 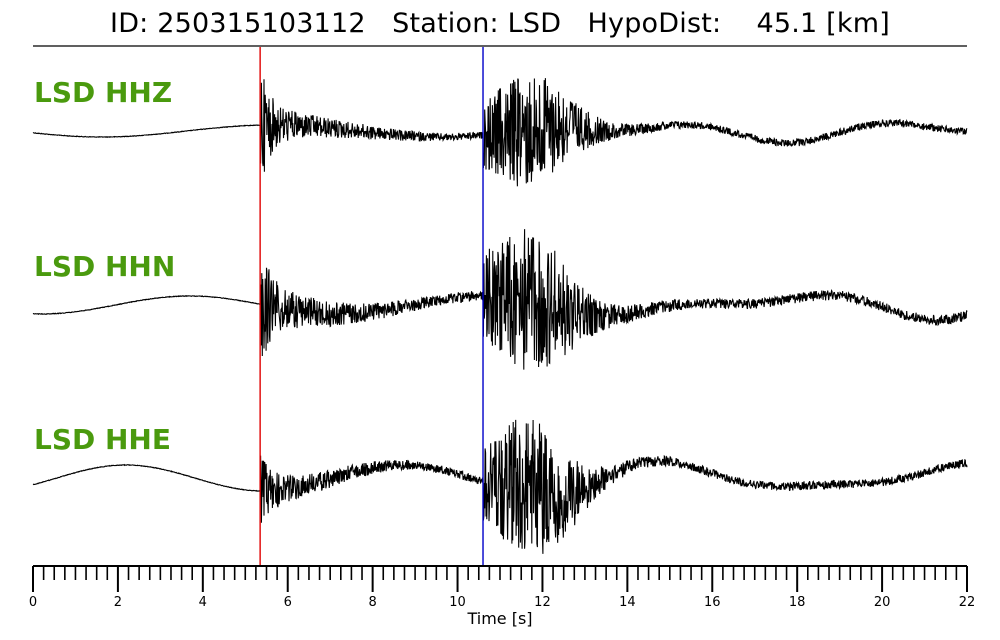 I want to click on x-tick-label: 4, so click(x=203, y=602).